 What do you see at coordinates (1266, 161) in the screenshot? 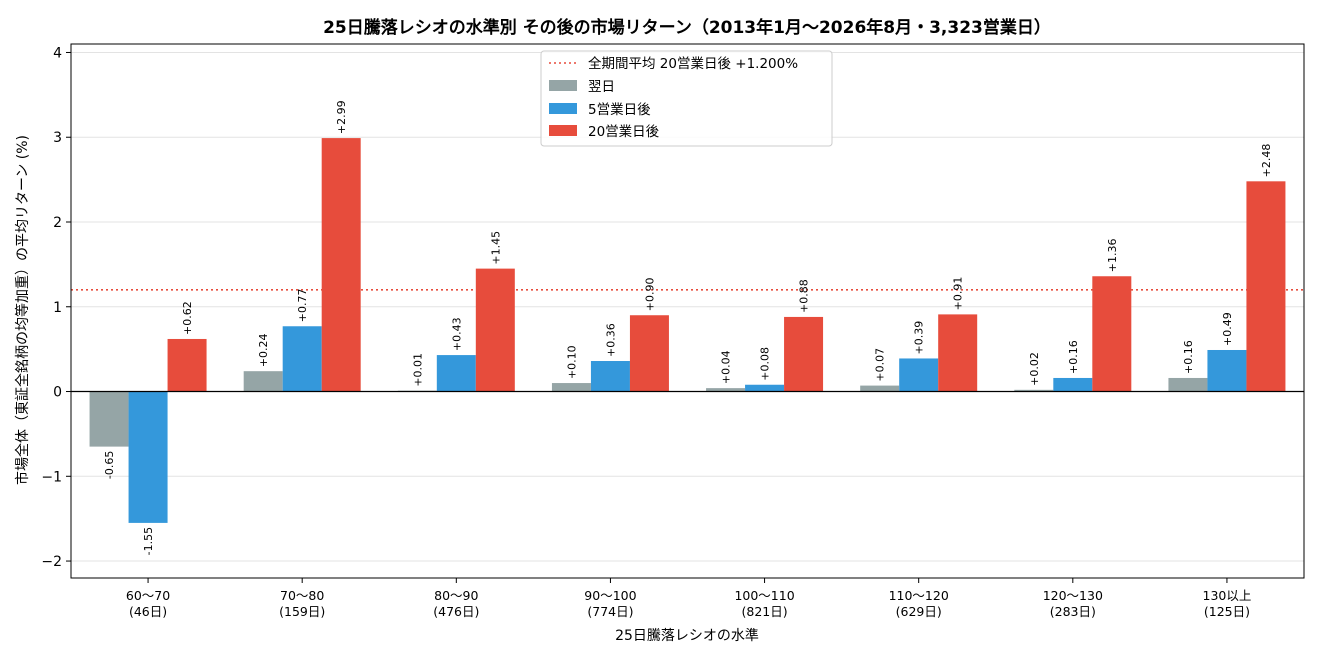
I see `data-label-20-day: +2.48` at bounding box center [1266, 161].